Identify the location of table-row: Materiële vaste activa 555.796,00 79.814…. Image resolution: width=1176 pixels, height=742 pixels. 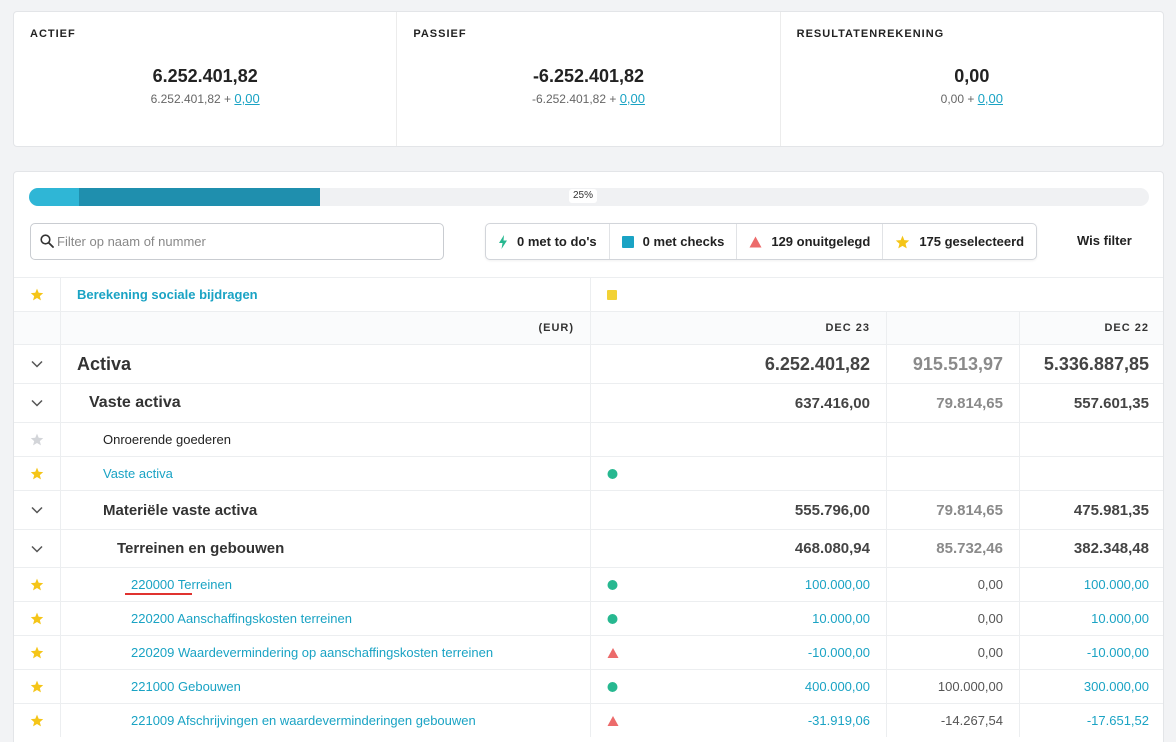
(588, 509).